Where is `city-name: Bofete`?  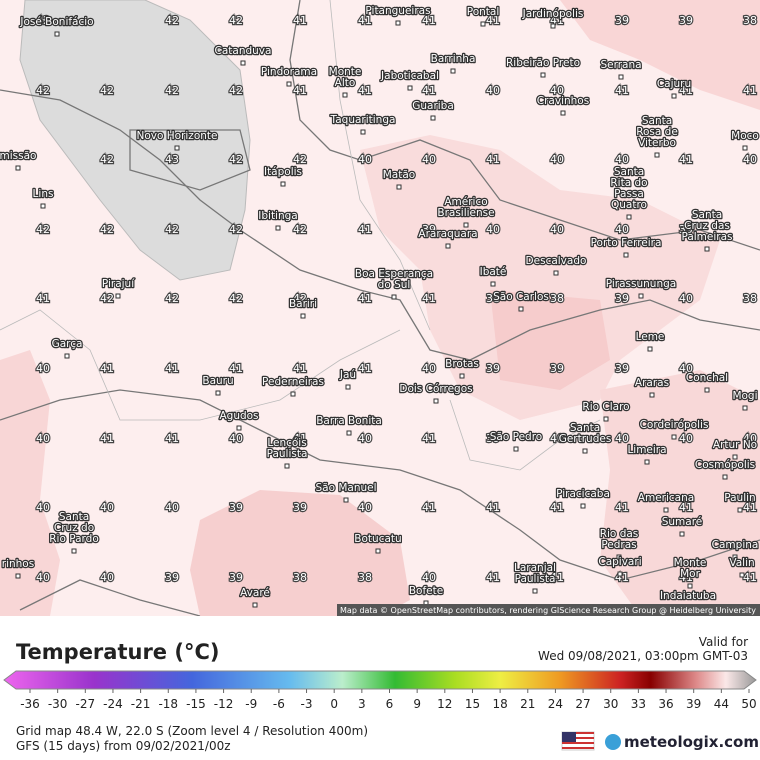 city-name: Bofete is located at coordinates (426, 591).